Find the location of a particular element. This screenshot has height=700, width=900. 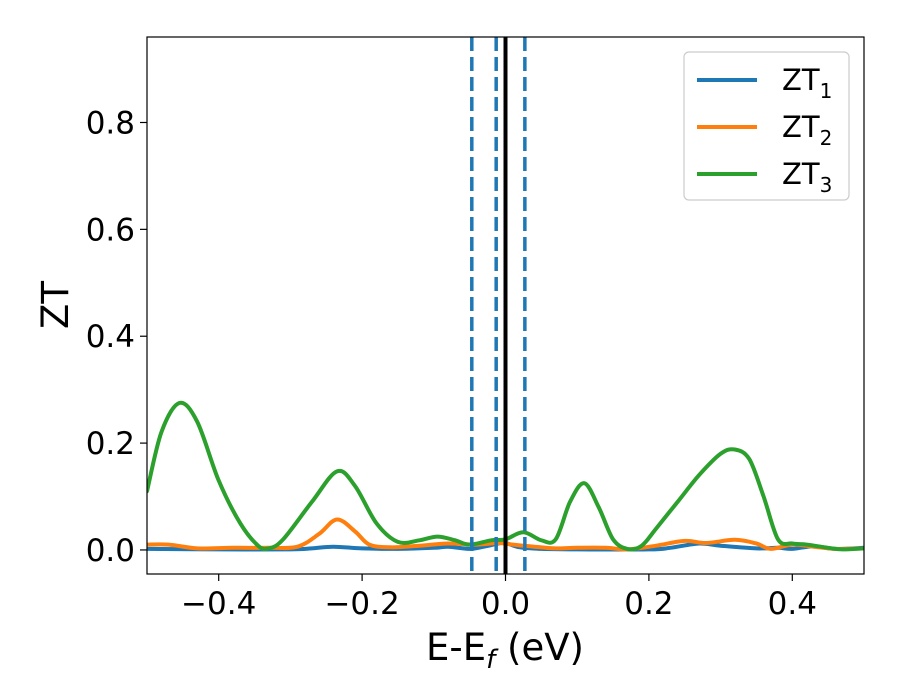

x-tick-label: −0.2 is located at coordinates (361, 604).